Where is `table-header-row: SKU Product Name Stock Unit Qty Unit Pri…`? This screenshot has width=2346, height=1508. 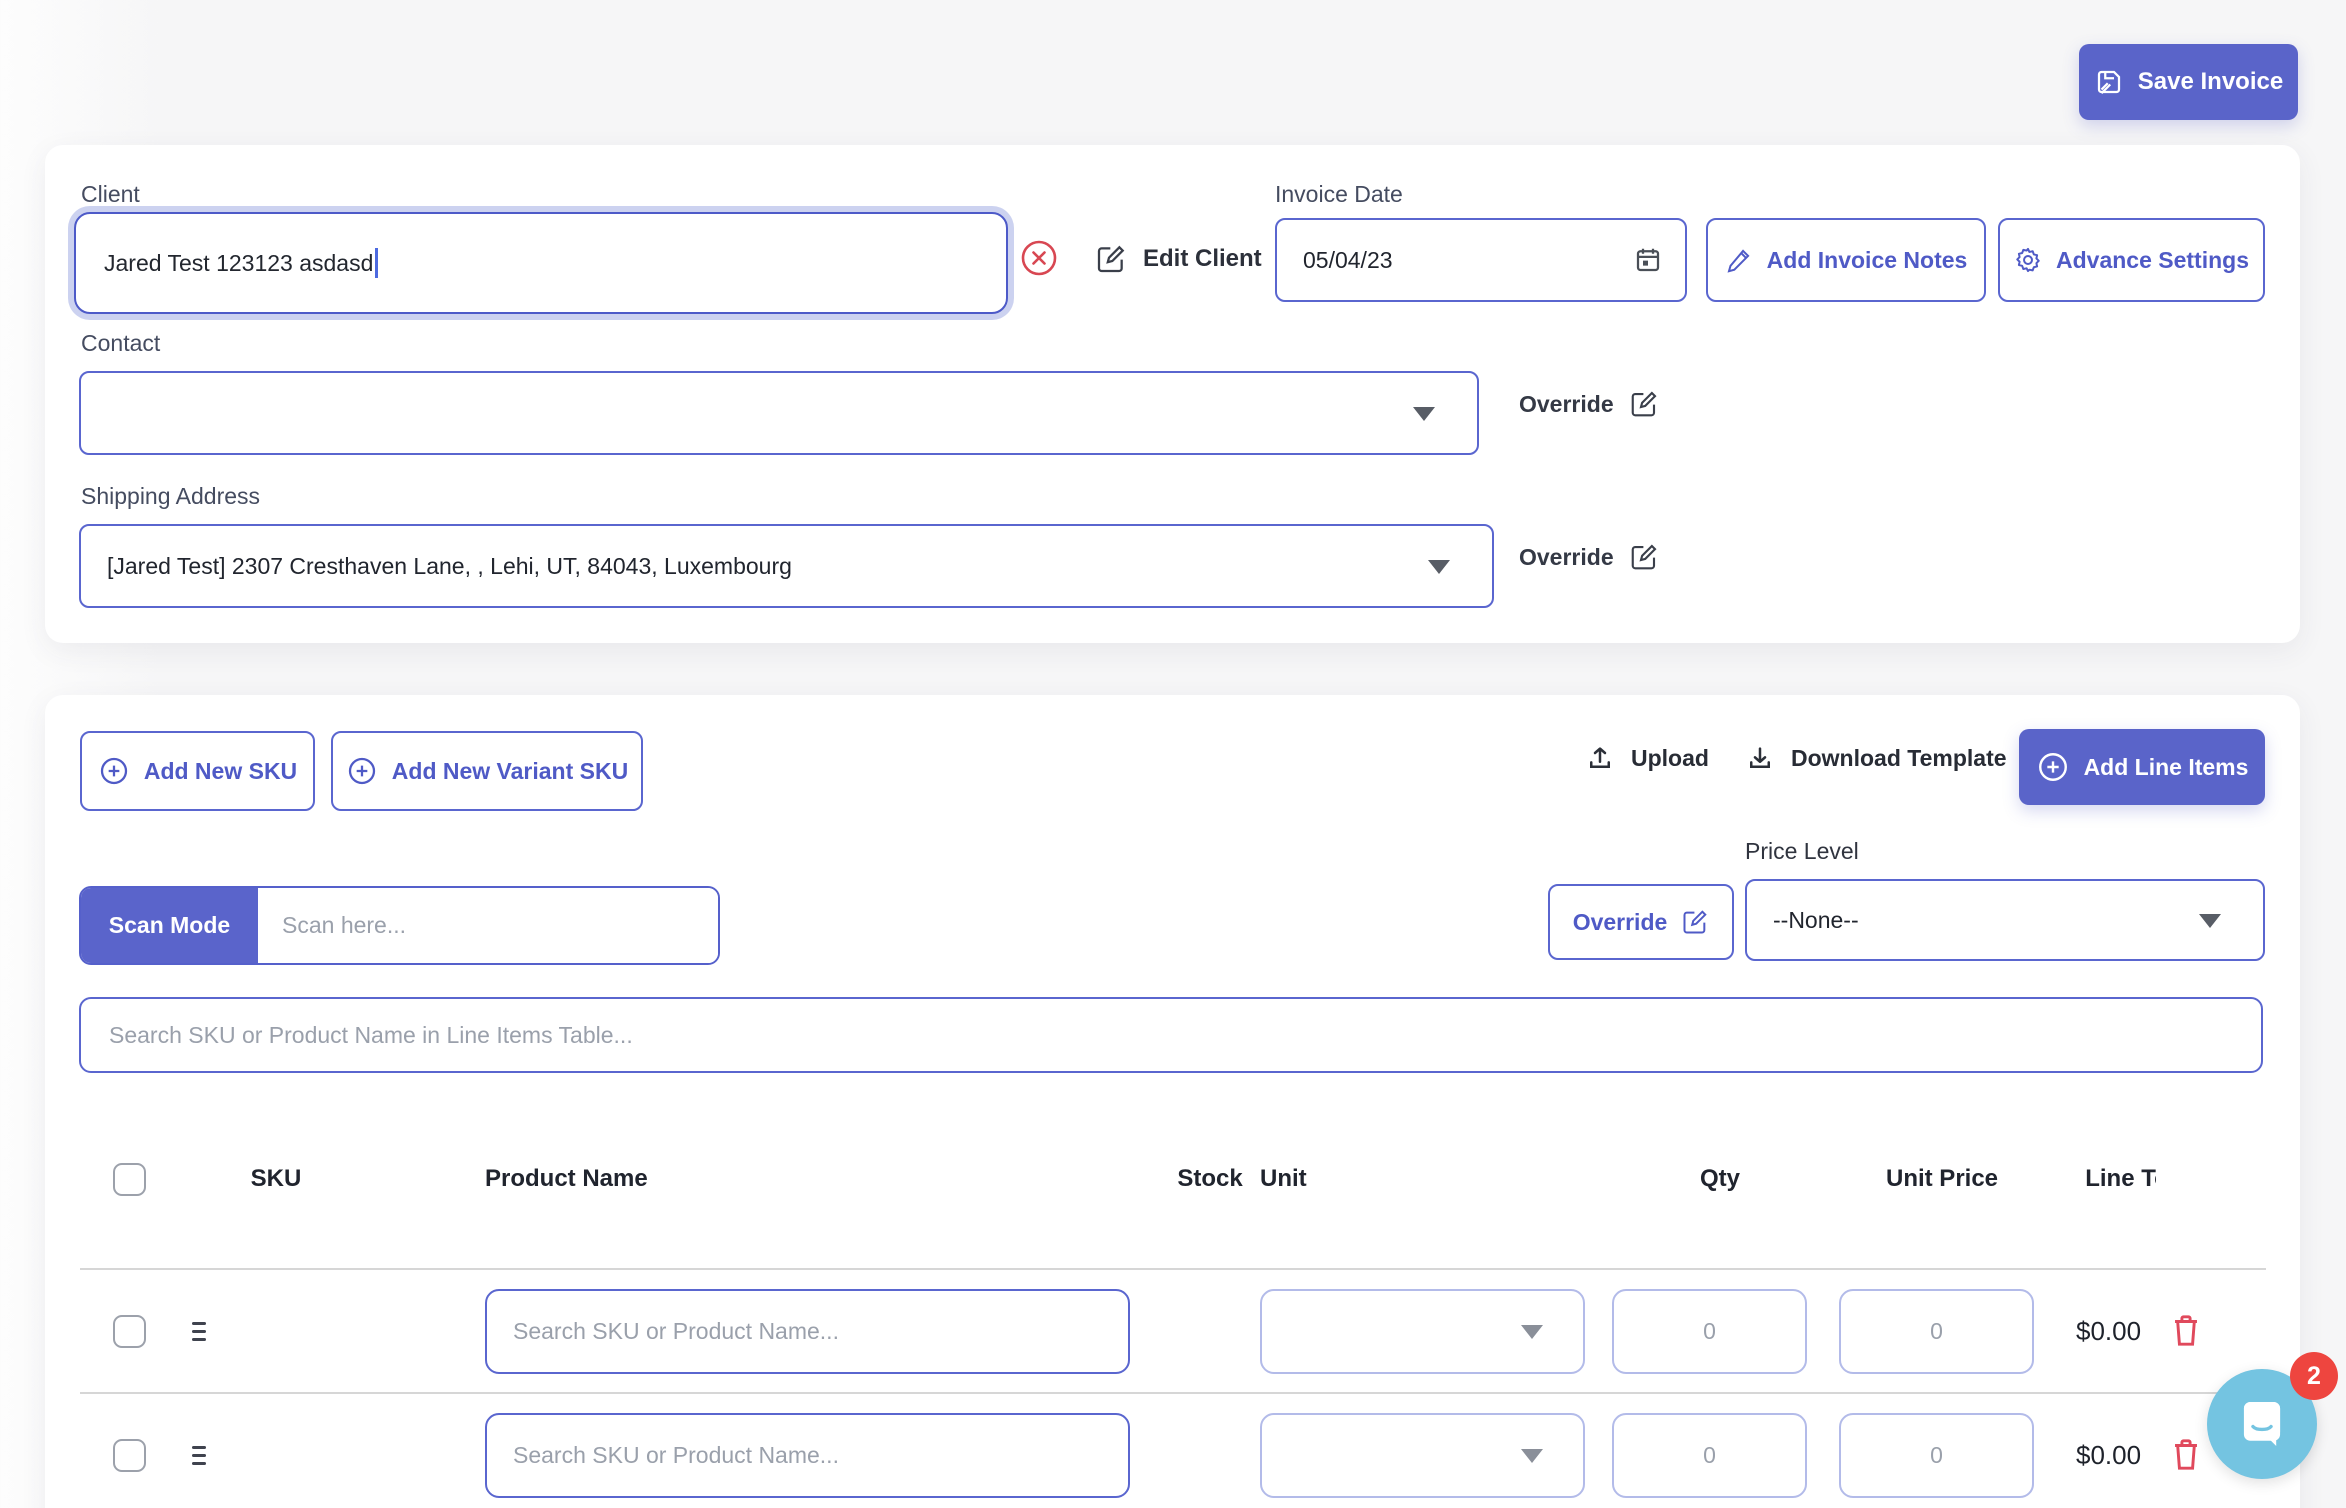
table-header-row: SKU Product Name Stock Unit Qty Unit Pri… is located at coordinates (1173, 1179).